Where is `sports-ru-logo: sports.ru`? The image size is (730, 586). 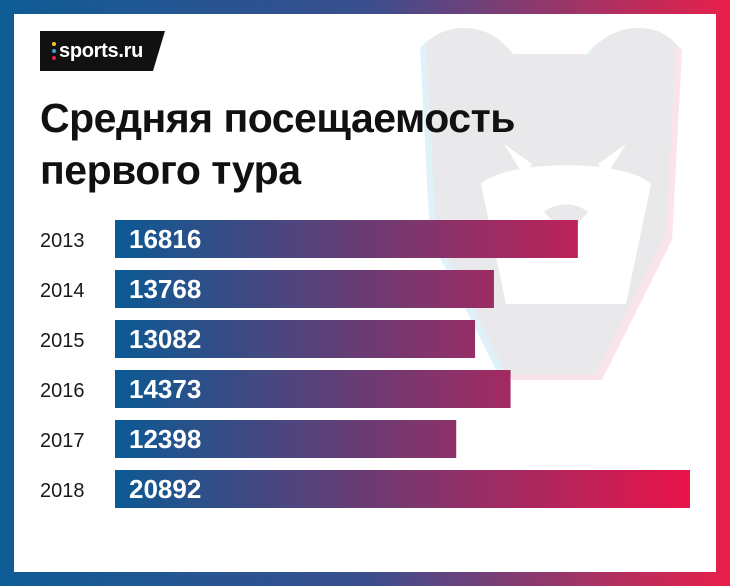
sports-ru-logo: sports.ru is located at coordinates (102, 51).